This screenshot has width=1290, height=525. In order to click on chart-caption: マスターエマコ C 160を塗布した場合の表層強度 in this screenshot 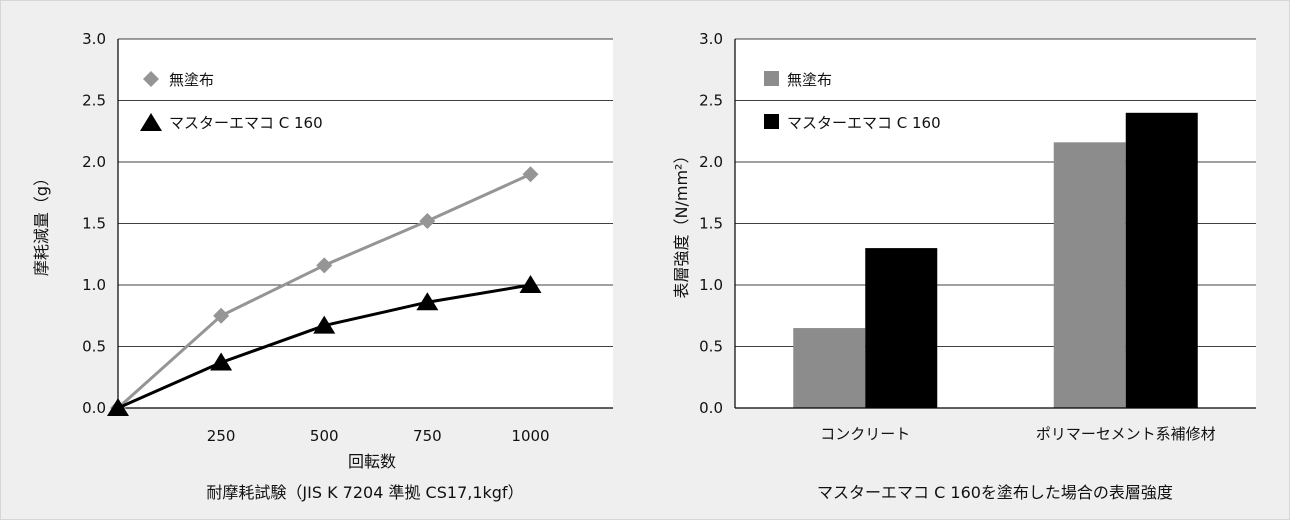, I will do `click(995, 492)`.